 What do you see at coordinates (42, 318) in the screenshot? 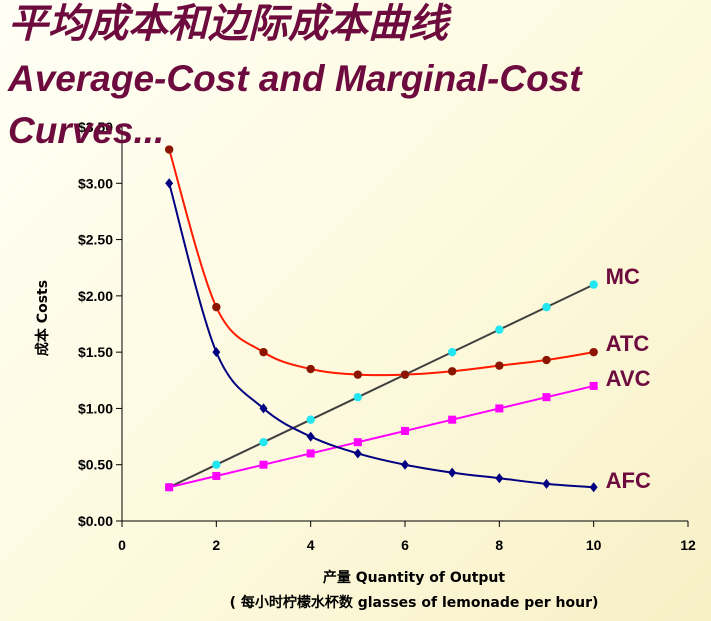
I see `y-axis-label: 成本 Costs` at bounding box center [42, 318].